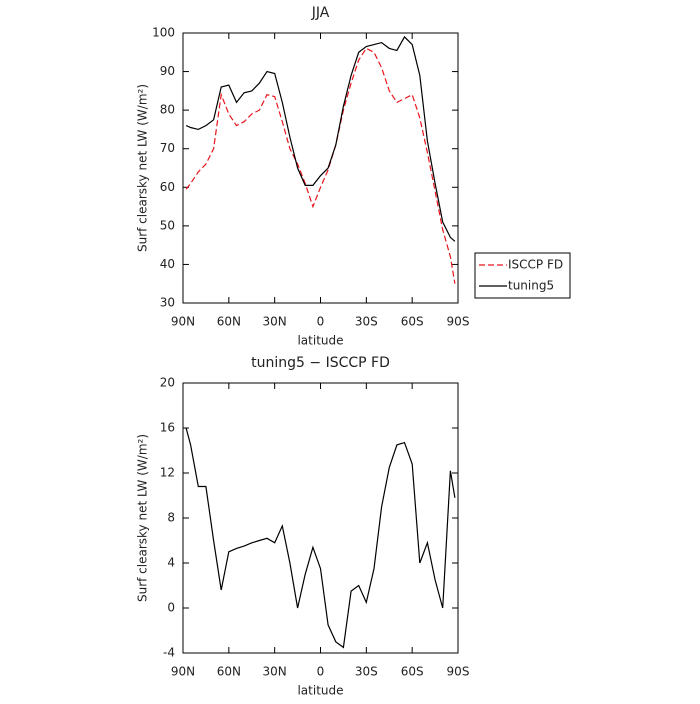 The height and width of the screenshot is (704, 700). Describe the element at coordinates (167, 225) in the screenshot. I see `y-tick-label: 50` at that location.